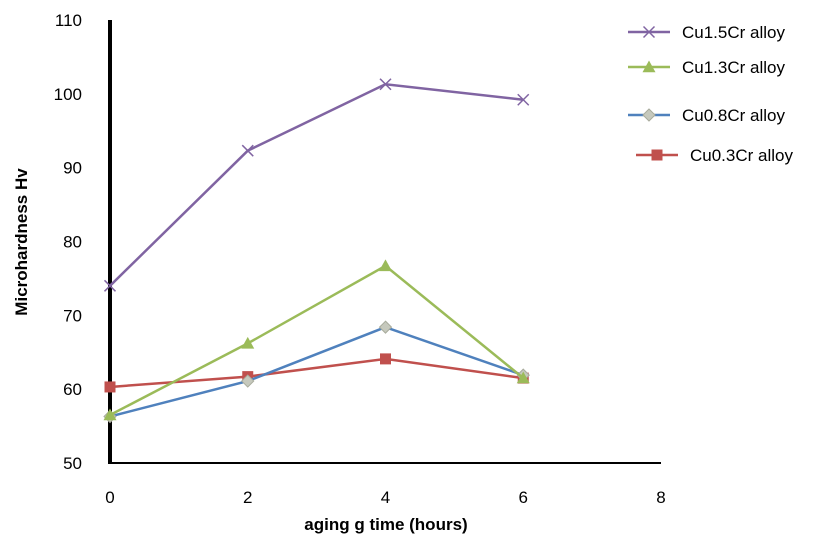 This screenshot has width=817, height=543. I want to click on x-tick-label: 8, so click(660, 497).